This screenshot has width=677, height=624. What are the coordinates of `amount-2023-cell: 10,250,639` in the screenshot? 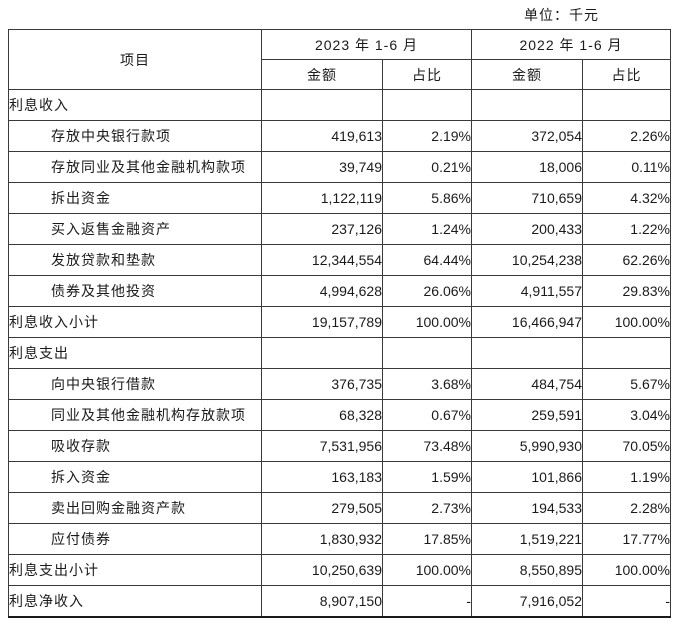 It's located at (322, 570).